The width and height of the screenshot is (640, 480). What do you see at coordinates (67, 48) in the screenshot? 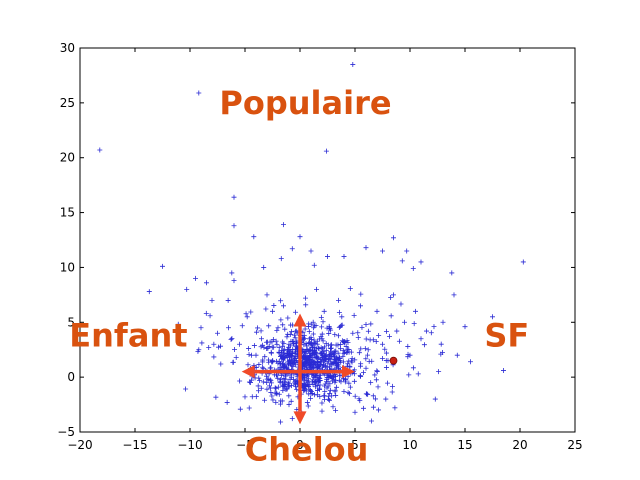
I see `y-tick-label: 30` at bounding box center [67, 48].